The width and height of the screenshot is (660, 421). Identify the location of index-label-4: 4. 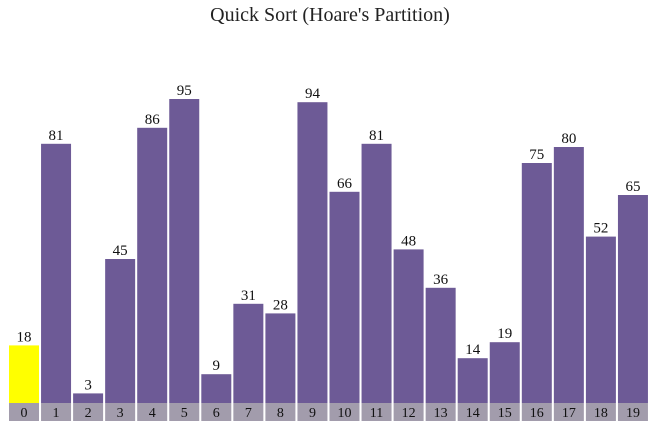
(152, 413).